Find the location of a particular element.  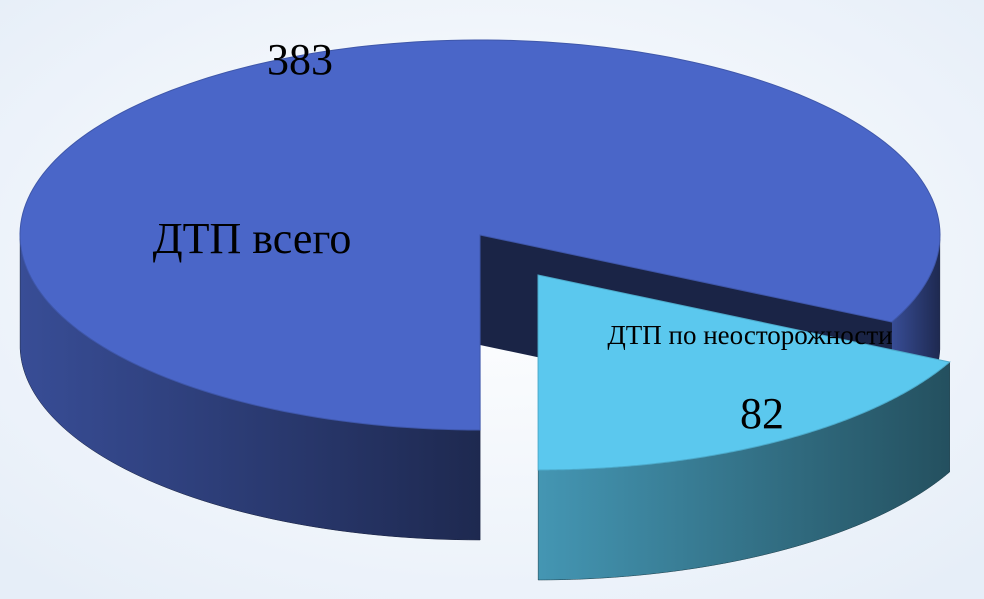

slice-label: ДТП всего is located at coordinates (252, 238).